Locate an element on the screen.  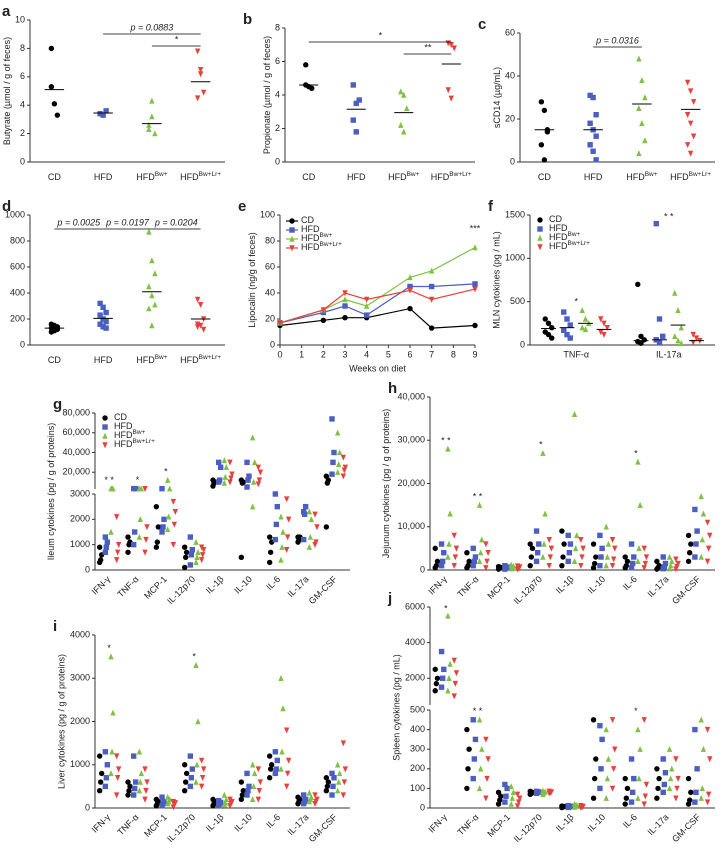
y-tick-label: 1500 is located at coordinates (515, 214).